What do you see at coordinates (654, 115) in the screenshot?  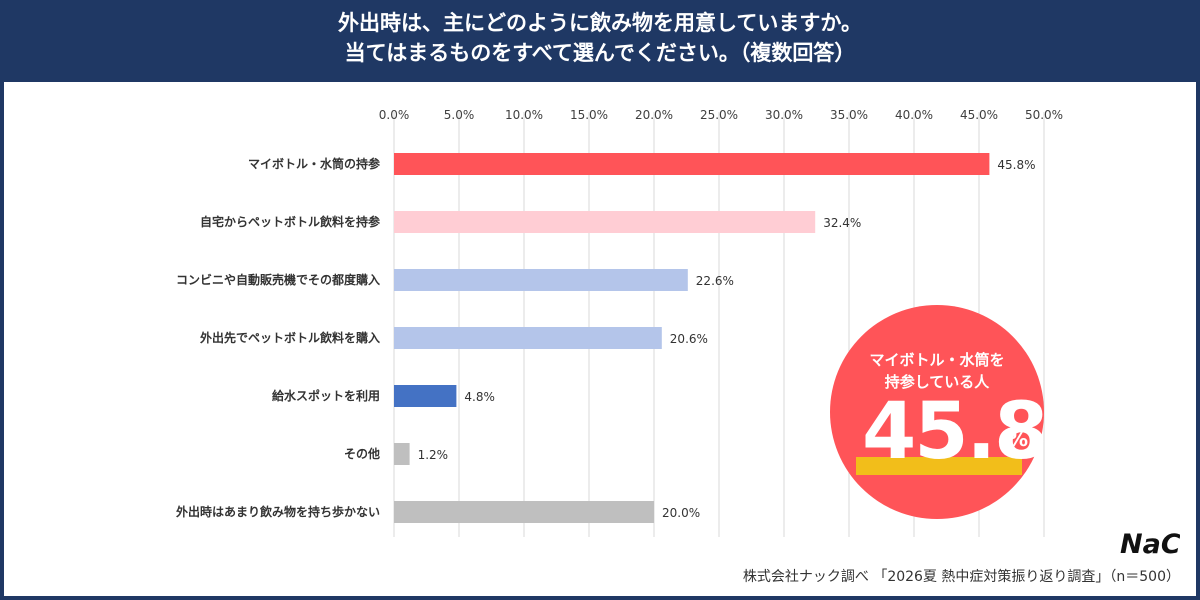 I see `x-tick-label: 20.0%` at bounding box center [654, 115].